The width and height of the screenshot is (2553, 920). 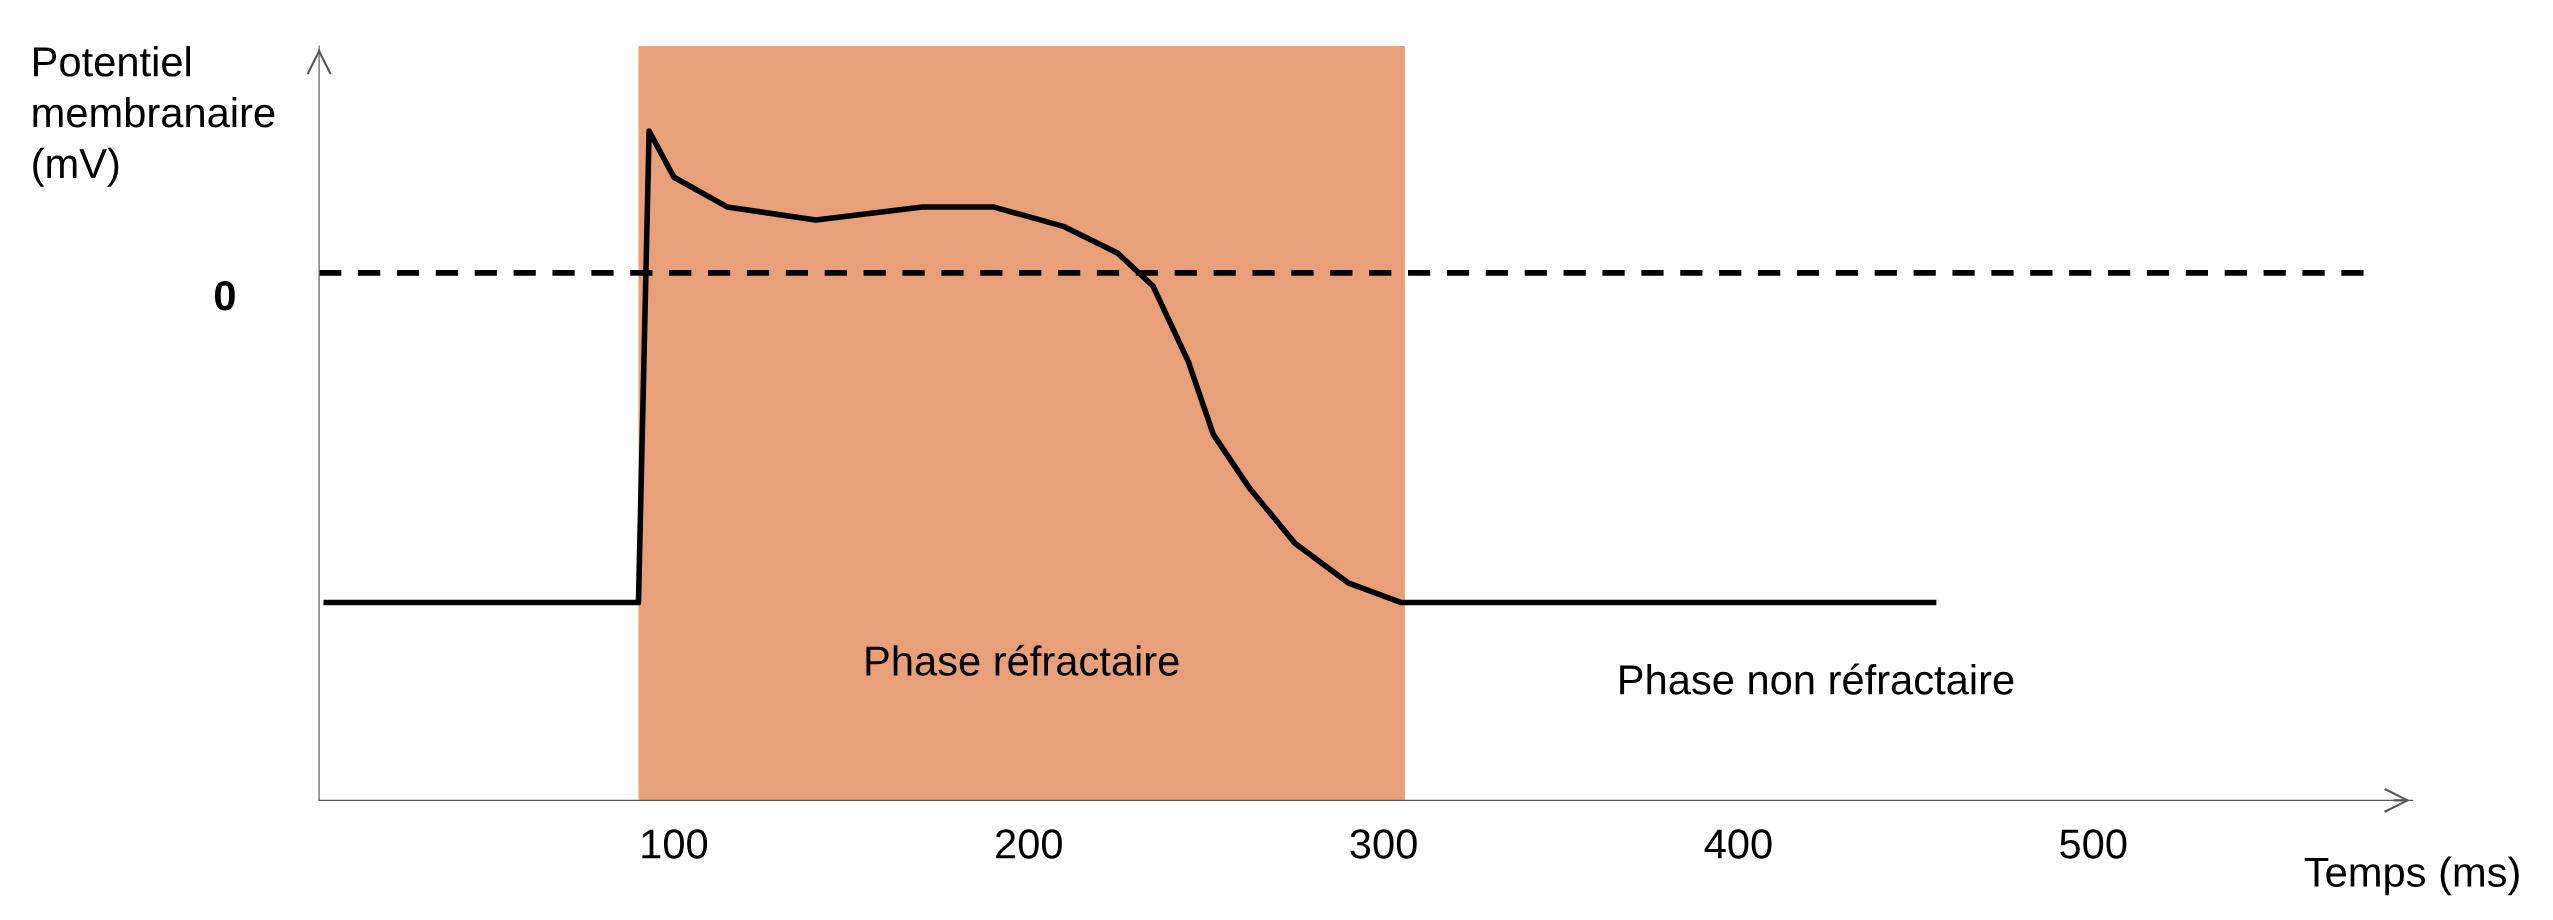 What do you see at coordinates (154, 116) in the screenshot?
I see `y-axis-title: Potentiel membranaire (mV)` at bounding box center [154, 116].